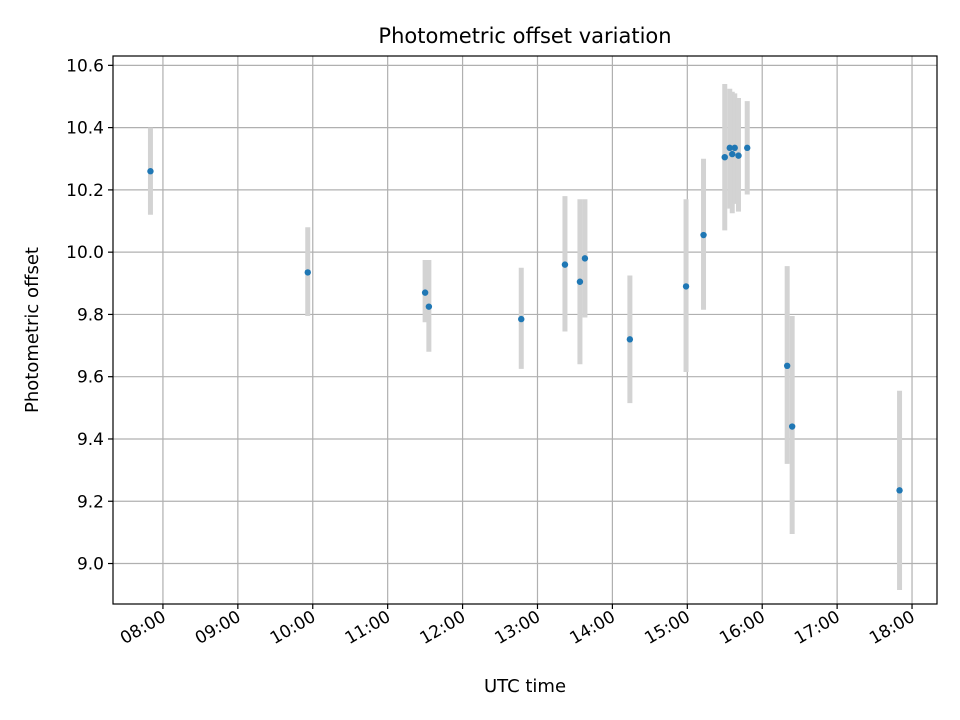 Image resolution: width=960 pixels, height=720 pixels. I want to click on chart-title: Photometric offset variation, so click(524, 36).